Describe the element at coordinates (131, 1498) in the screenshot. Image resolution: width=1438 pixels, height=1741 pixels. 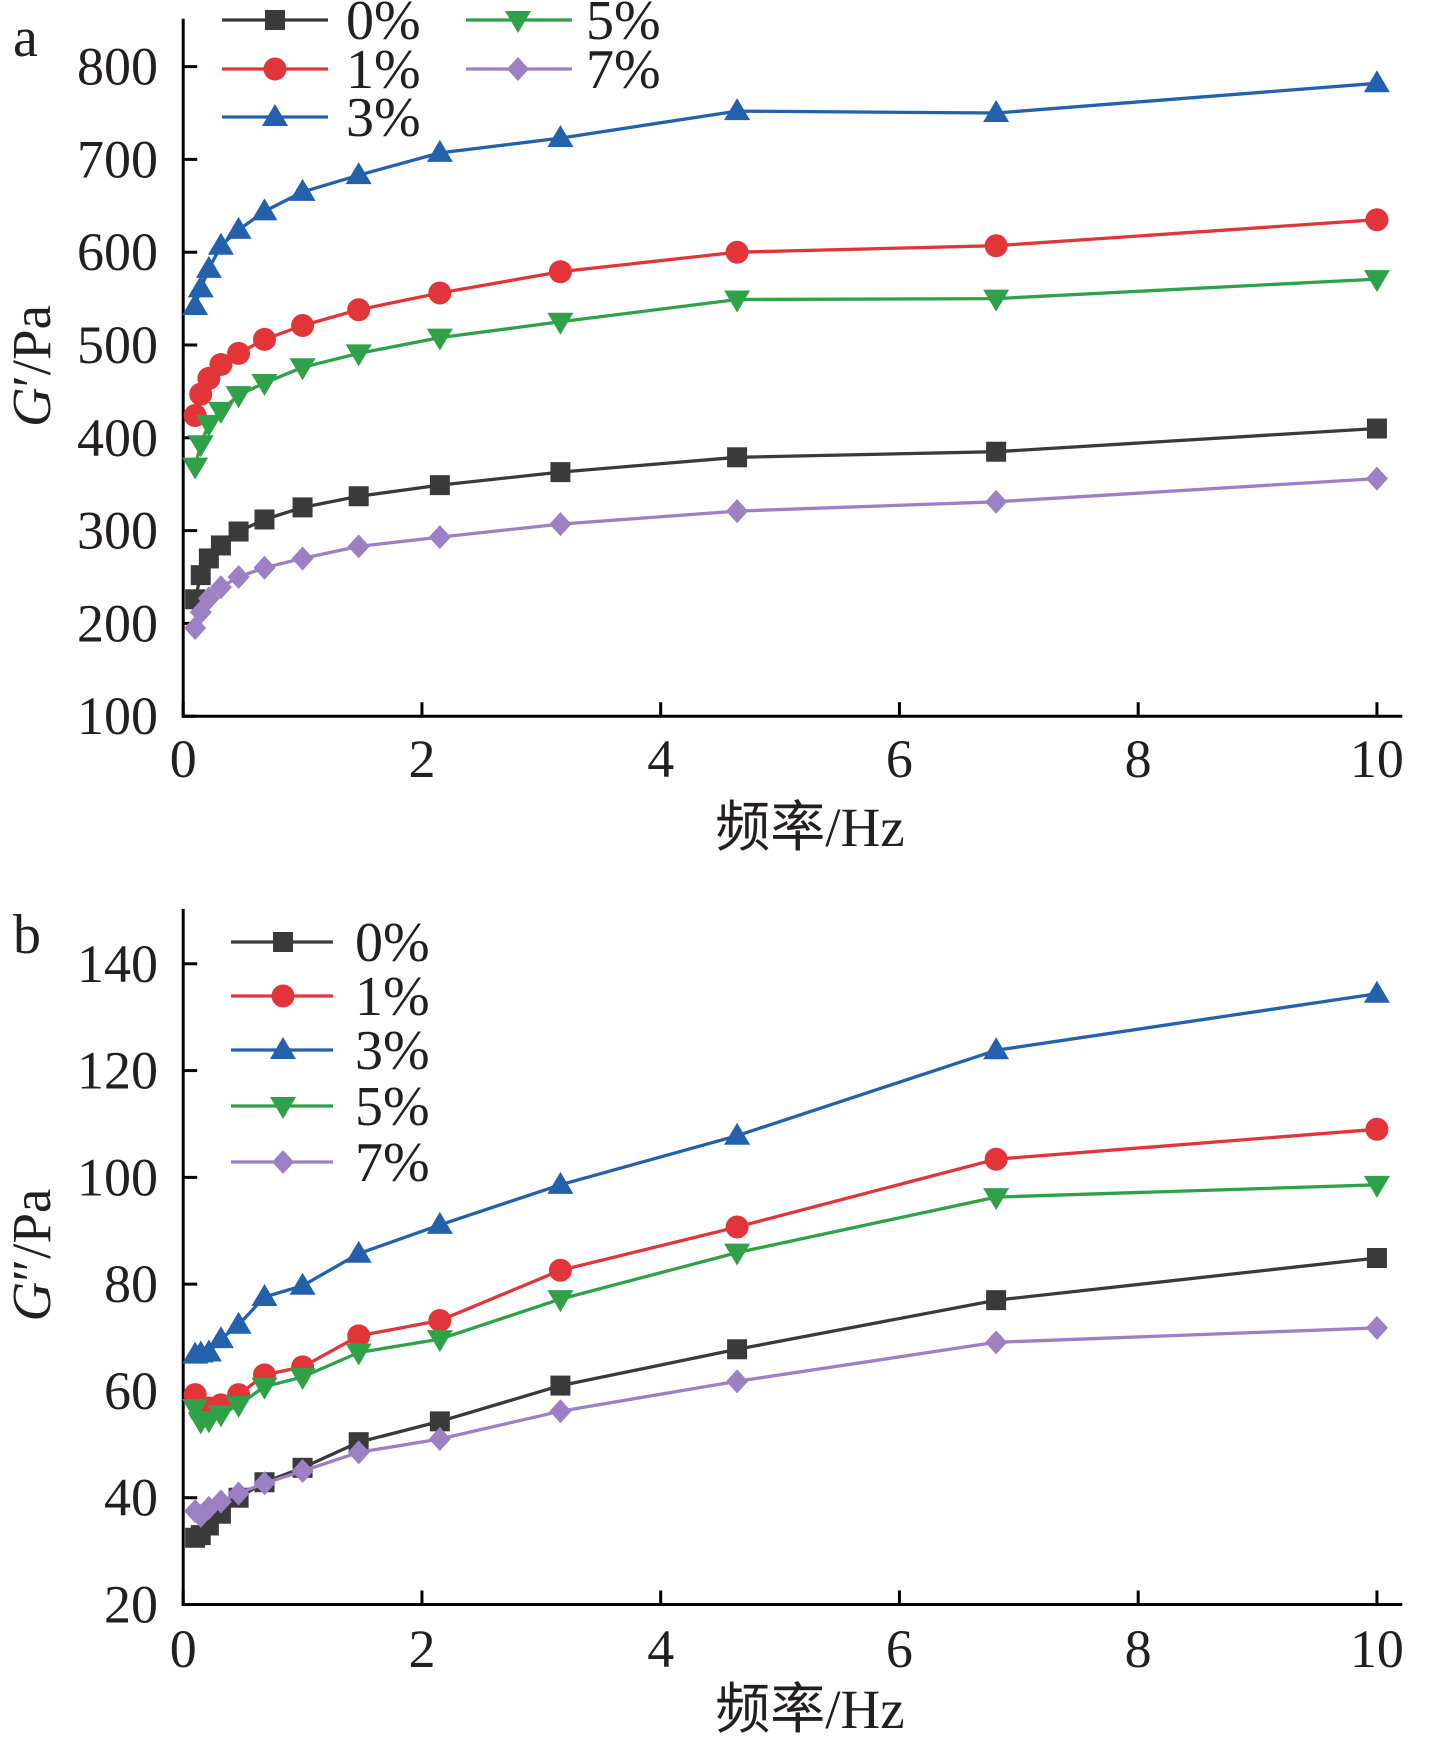
I see `y-tick-label: 40` at that location.